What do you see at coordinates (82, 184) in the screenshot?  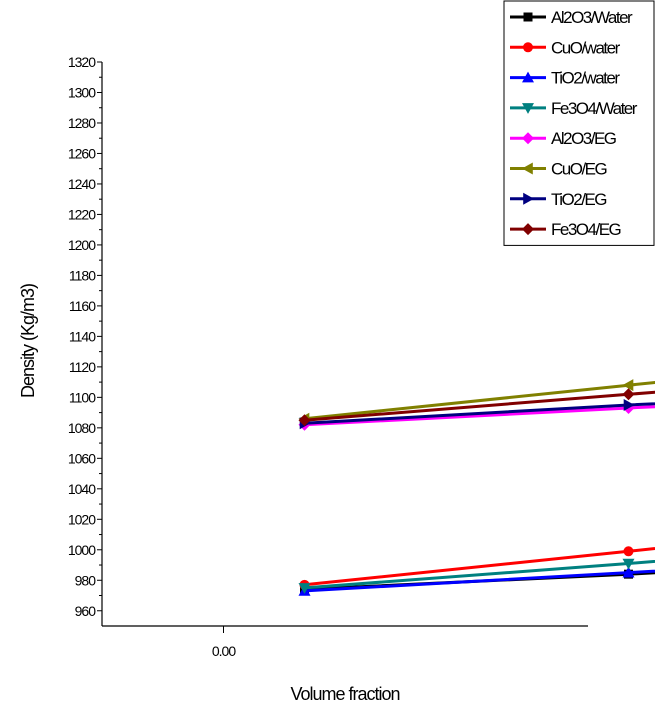 I see `y-tick-label: 1240` at bounding box center [82, 184].